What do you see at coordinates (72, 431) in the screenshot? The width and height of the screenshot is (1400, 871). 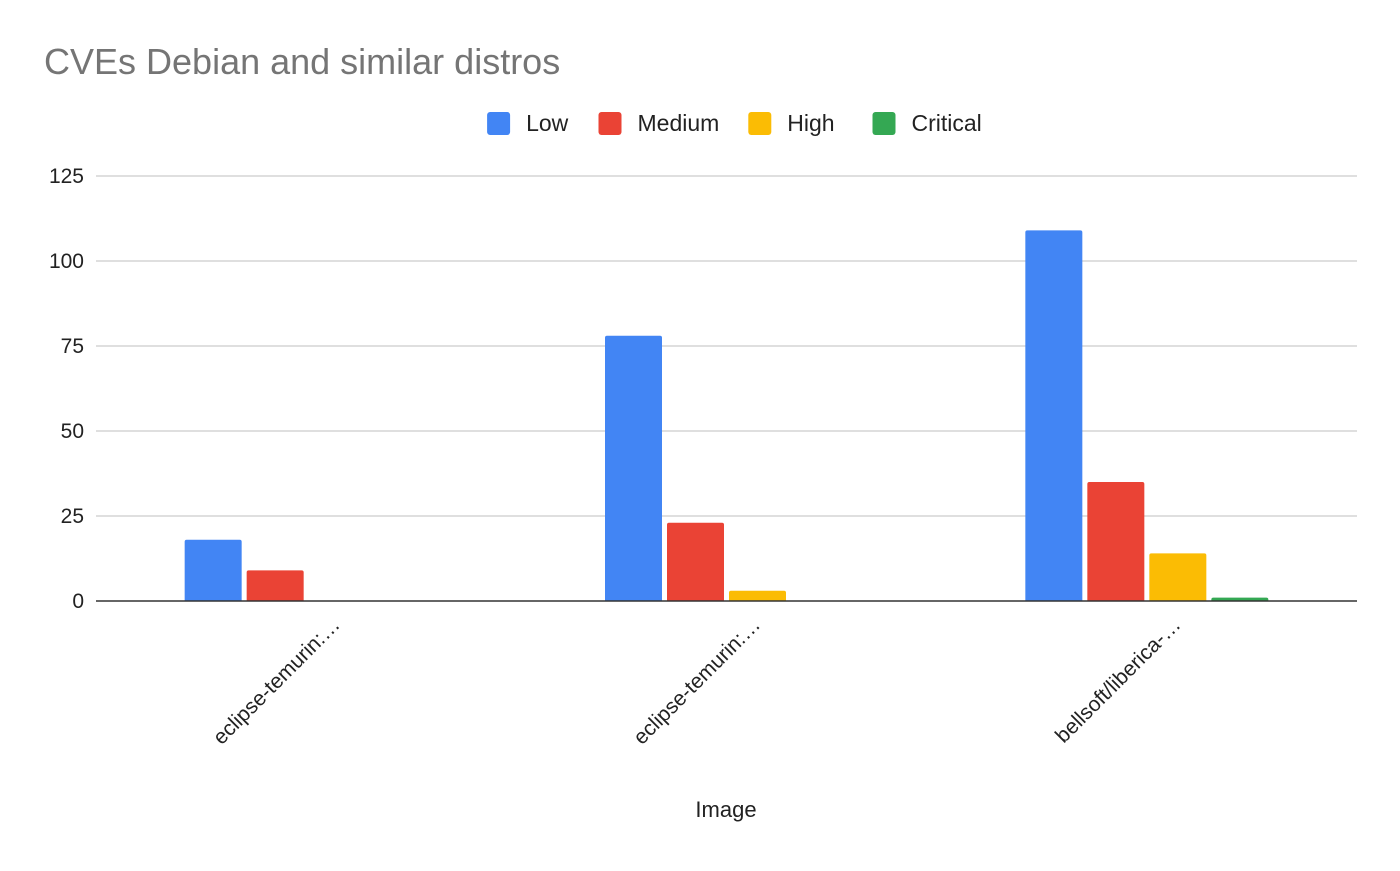 I see `y-tick-label: 50` at bounding box center [72, 431].